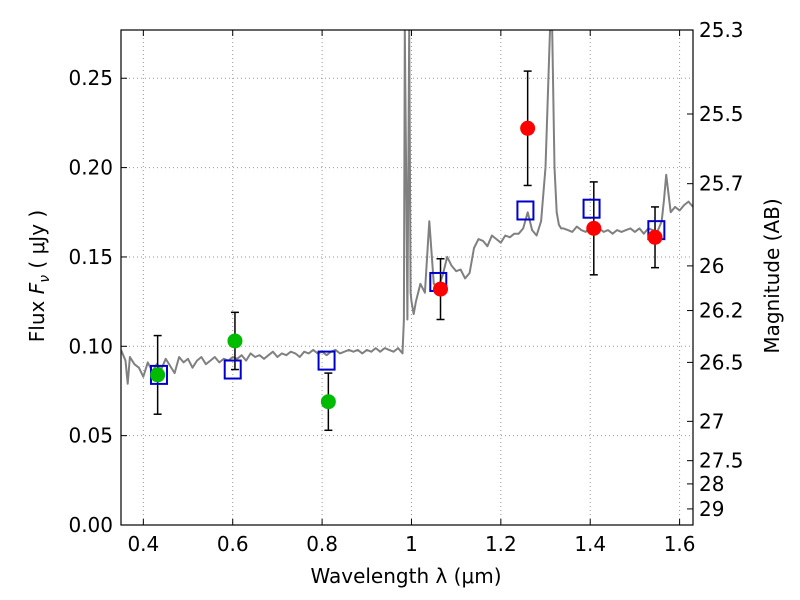  What do you see at coordinates (90, 78) in the screenshot?
I see `y-tick-label: 0.25` at bounding box center [90, 78].